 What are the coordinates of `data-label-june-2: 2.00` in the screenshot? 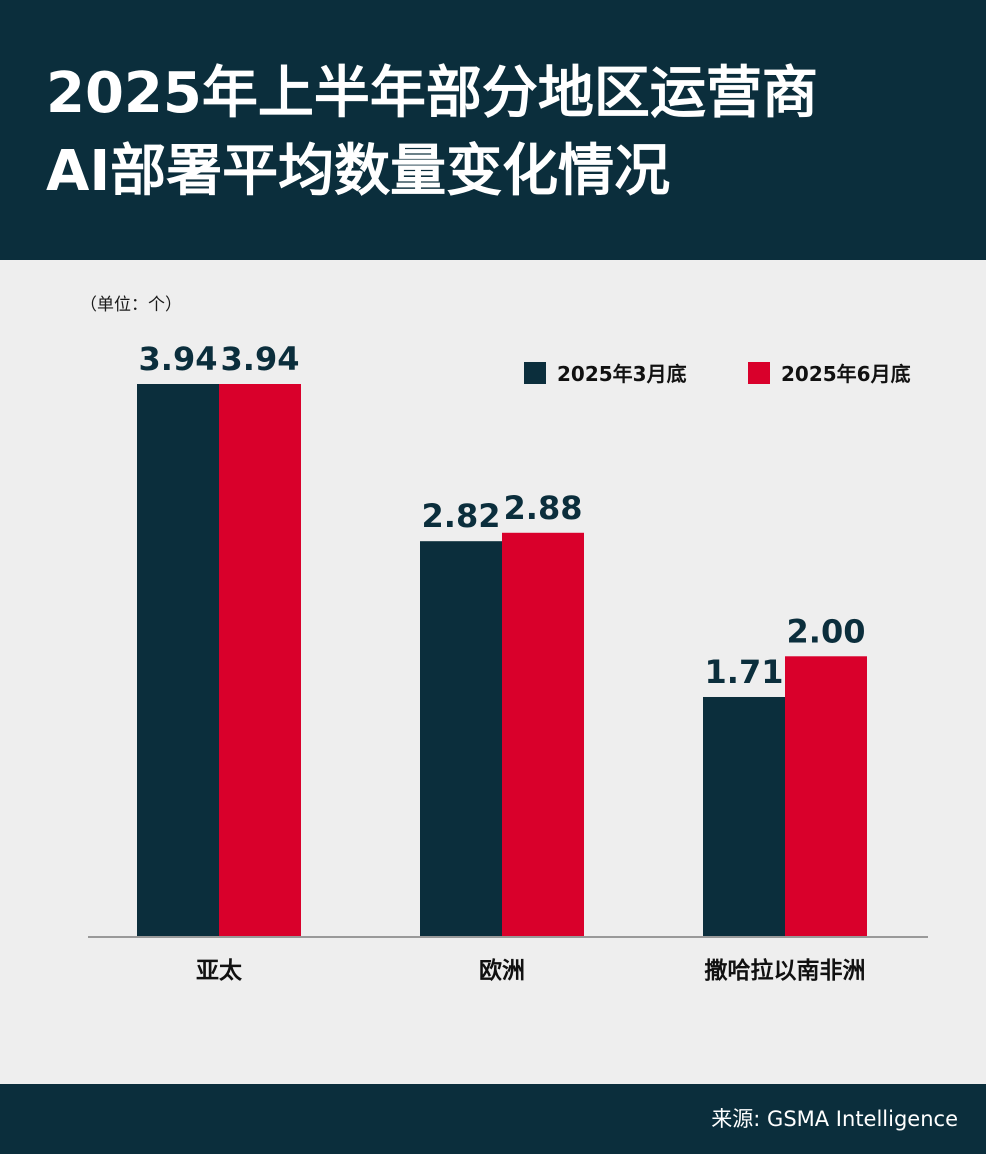 It's located at (826, 631).